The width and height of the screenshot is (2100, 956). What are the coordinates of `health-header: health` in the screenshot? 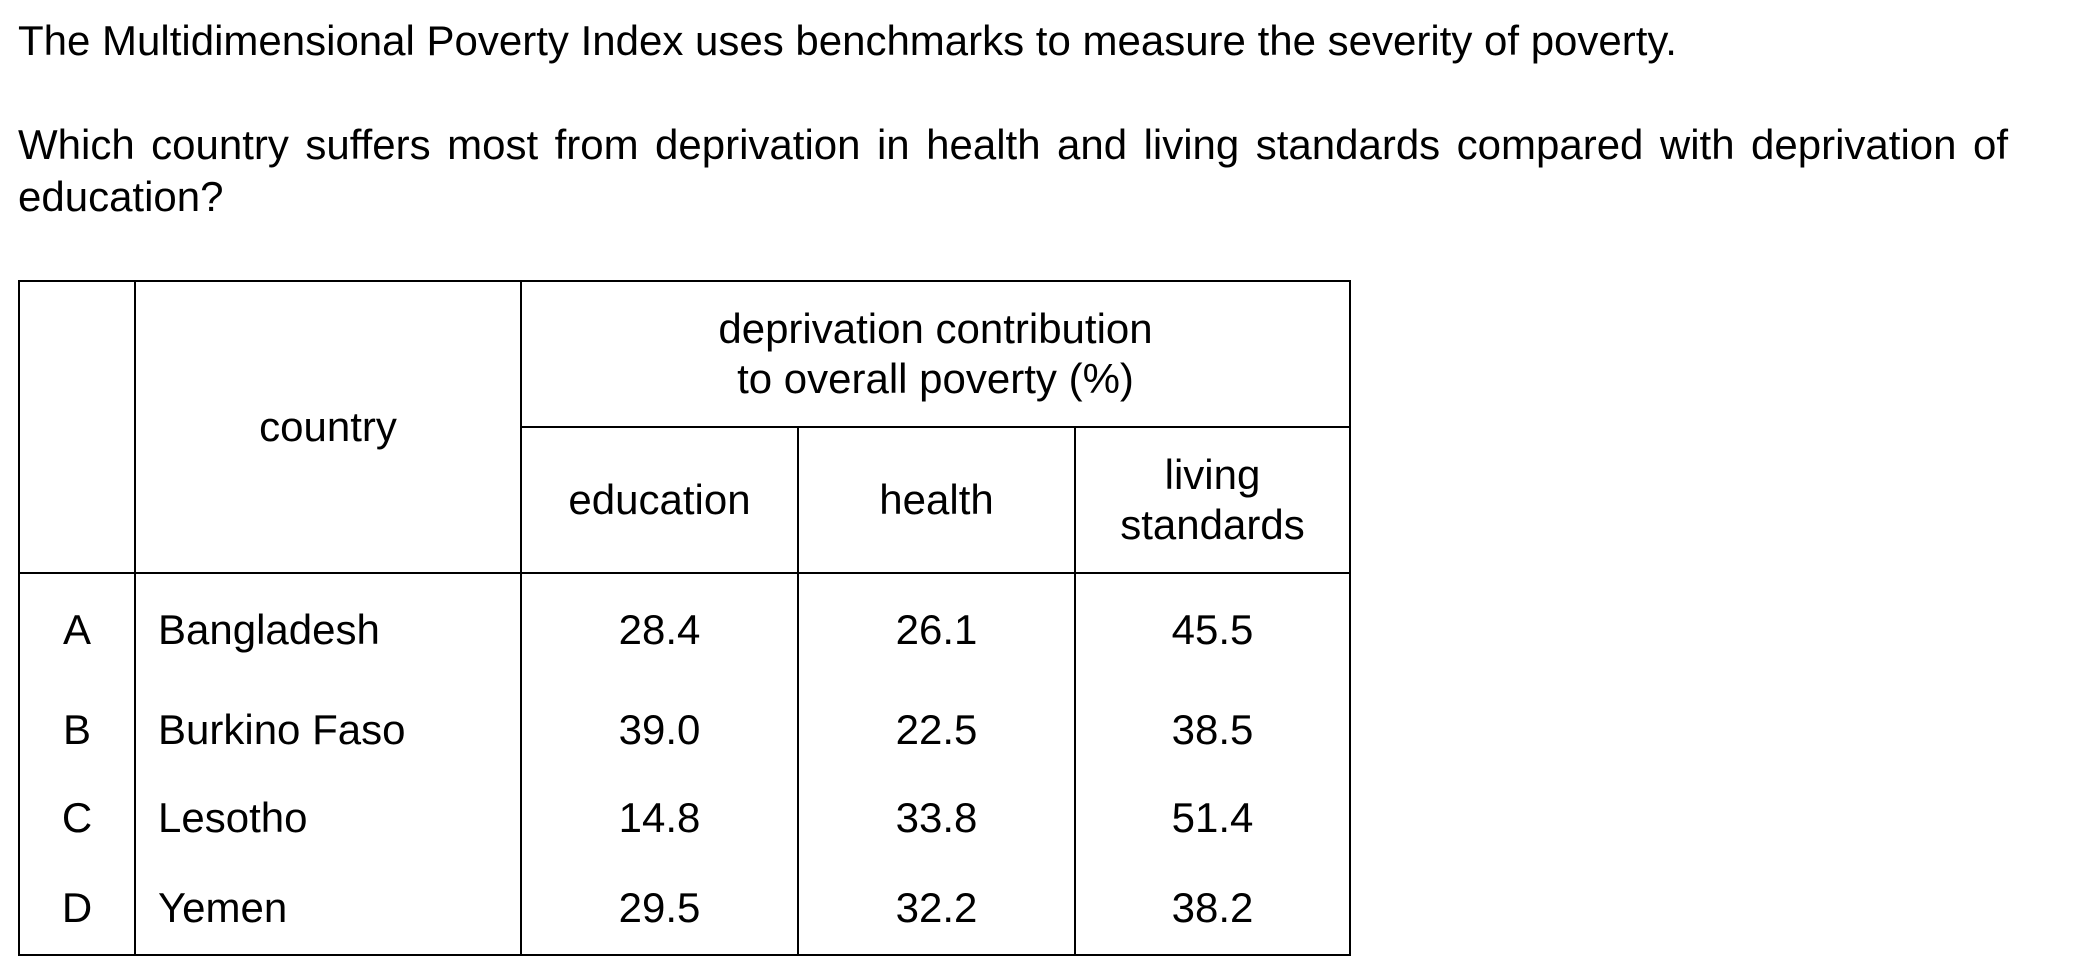 It's located at (936, 500).